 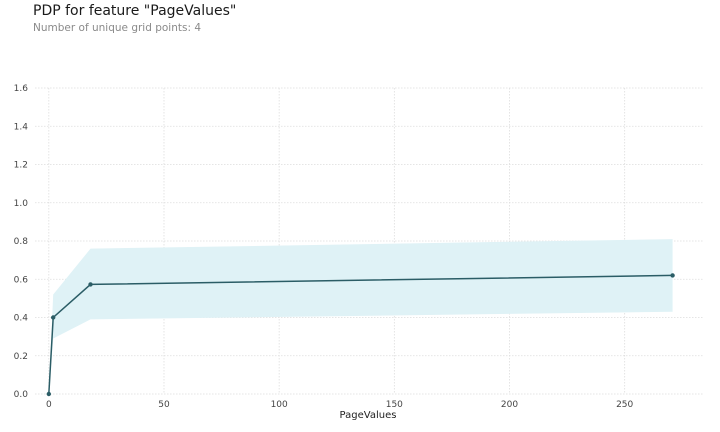 I want to click on y-tick-label: 0.0, so click(x=21, y=395).